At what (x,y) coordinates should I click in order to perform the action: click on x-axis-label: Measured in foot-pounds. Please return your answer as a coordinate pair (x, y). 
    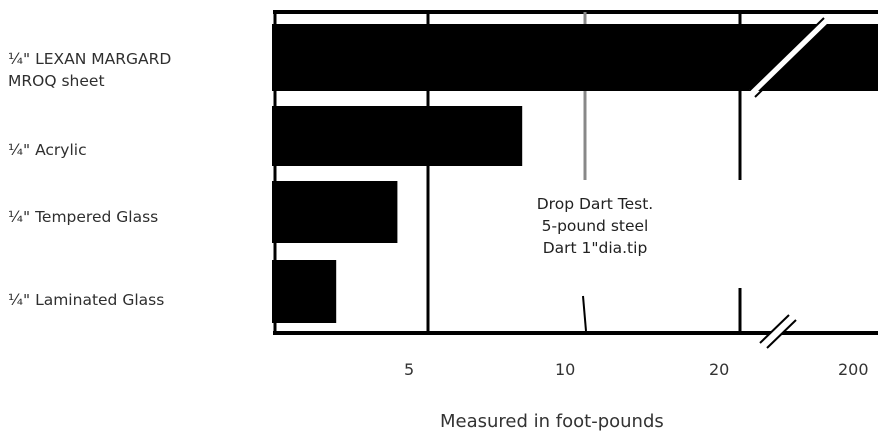
    Looking at the image, I should click on (552, 421).